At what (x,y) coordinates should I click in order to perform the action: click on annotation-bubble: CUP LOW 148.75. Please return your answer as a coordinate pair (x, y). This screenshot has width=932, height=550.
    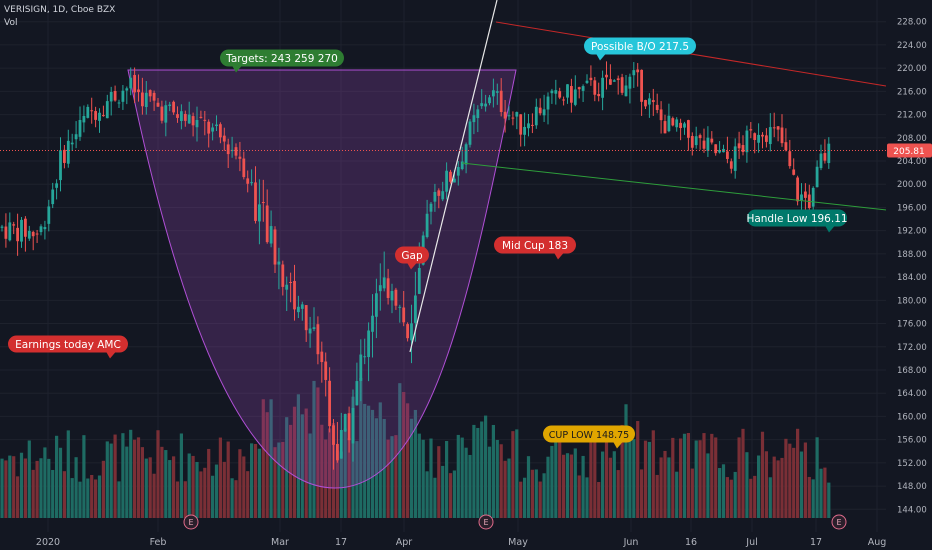
    Looking at the image, I should click on (589, 437).